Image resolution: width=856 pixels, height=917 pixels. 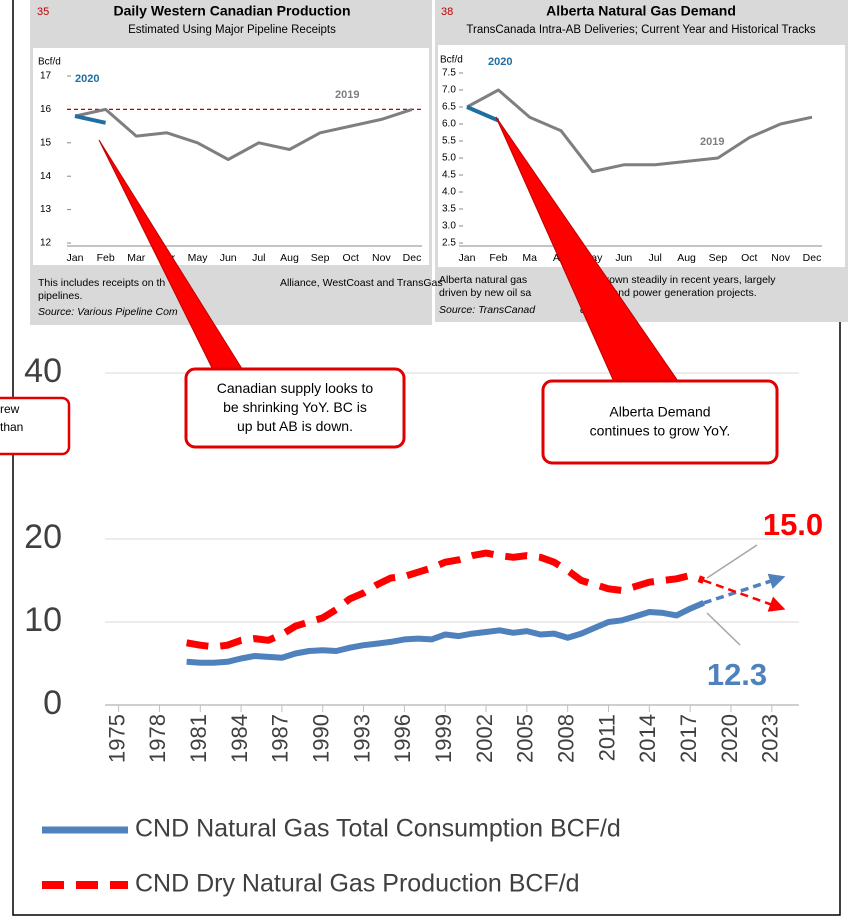 What do you see at coordinates (565, 738) in the screenshot?
I see `x-tick-label: 2008` at bounding box center [565, 738].